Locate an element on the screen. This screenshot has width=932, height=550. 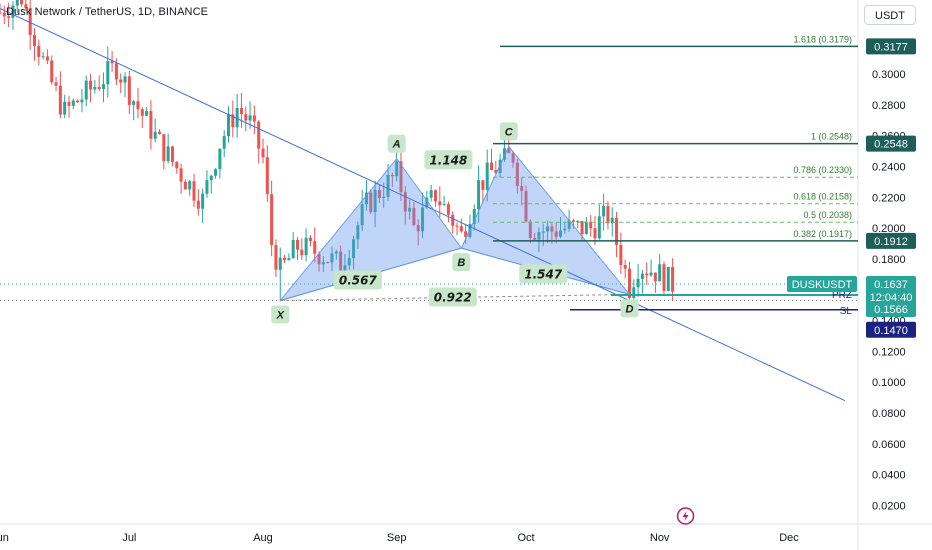
chart-title: Dusk Network / TetherUS, 1D, BINANCE is located at coordinates (107, 12).